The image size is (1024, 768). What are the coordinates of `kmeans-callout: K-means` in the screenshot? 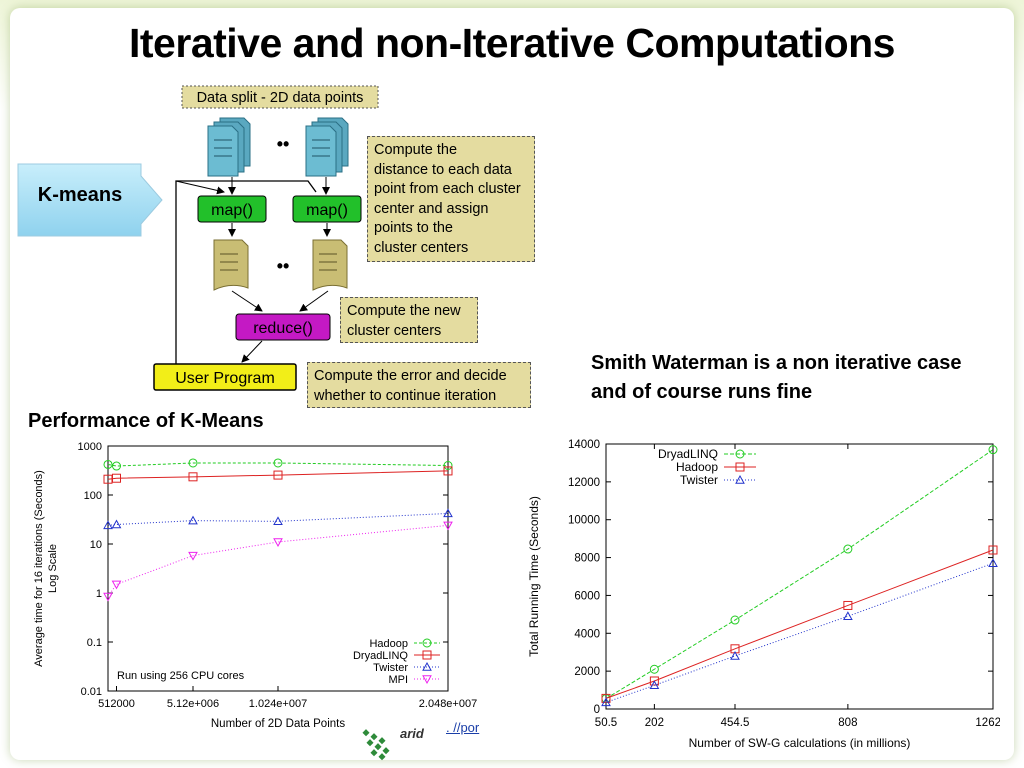 It's located at (91, 201).